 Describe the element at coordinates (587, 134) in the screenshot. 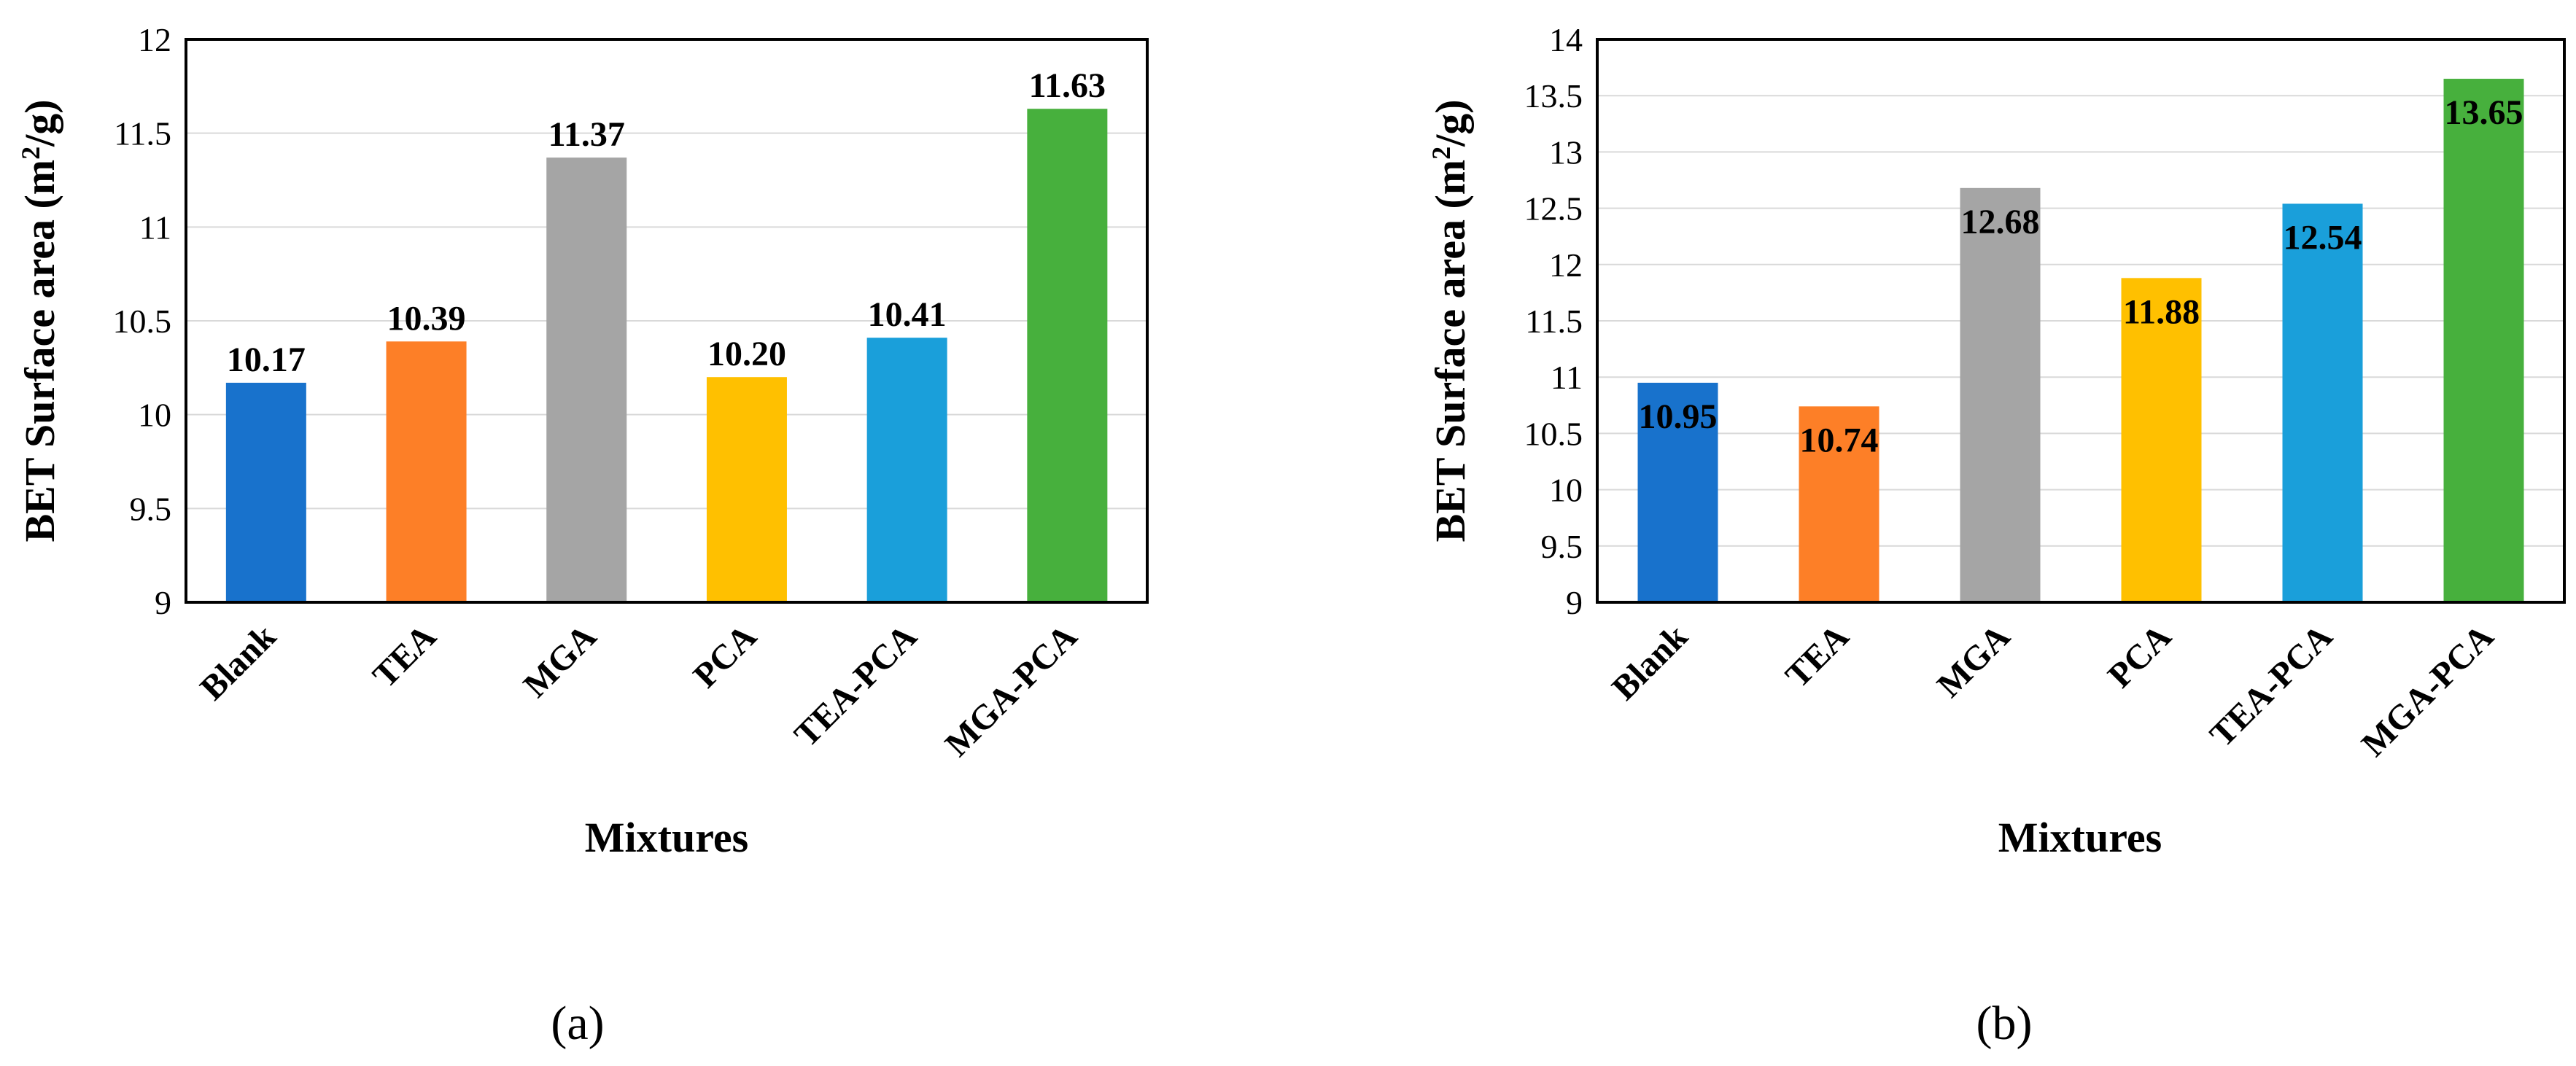

I see `data-label: 11.37` at that location.